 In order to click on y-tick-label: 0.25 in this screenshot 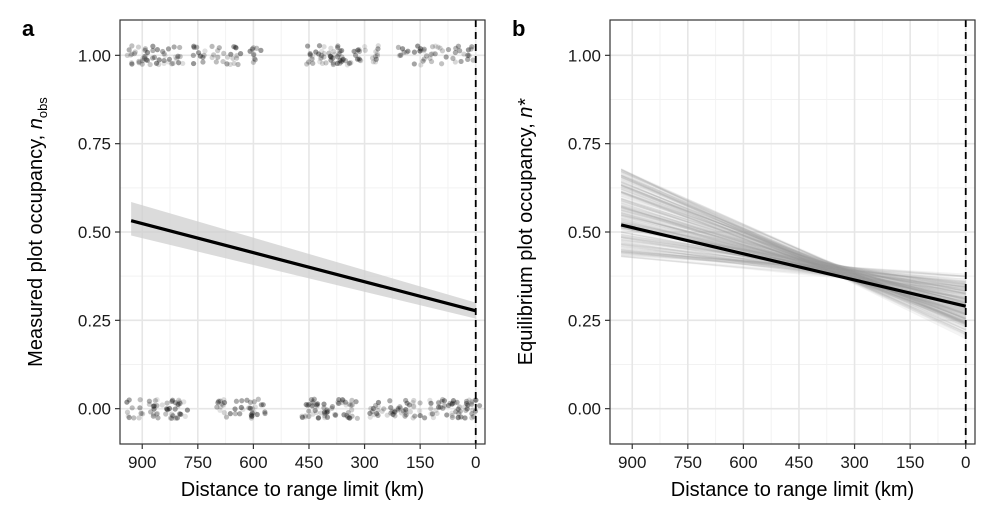, I will do `click(584, 320)`.